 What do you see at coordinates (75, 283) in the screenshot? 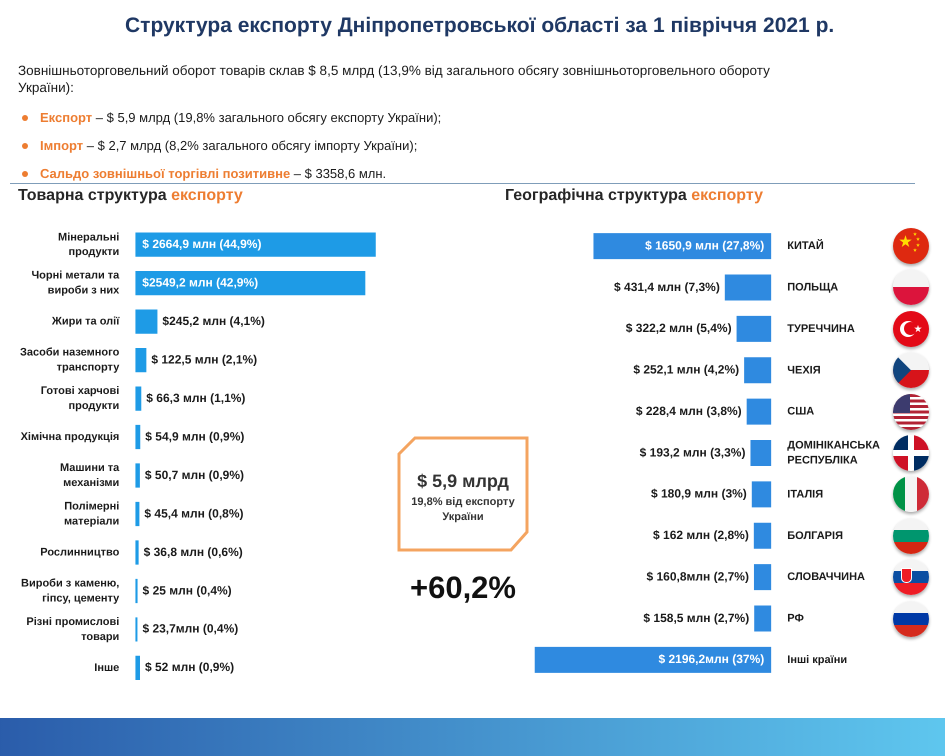
I see `y-tick-label: Чорні метали та вироби з них` at bounding box center [75, 283].